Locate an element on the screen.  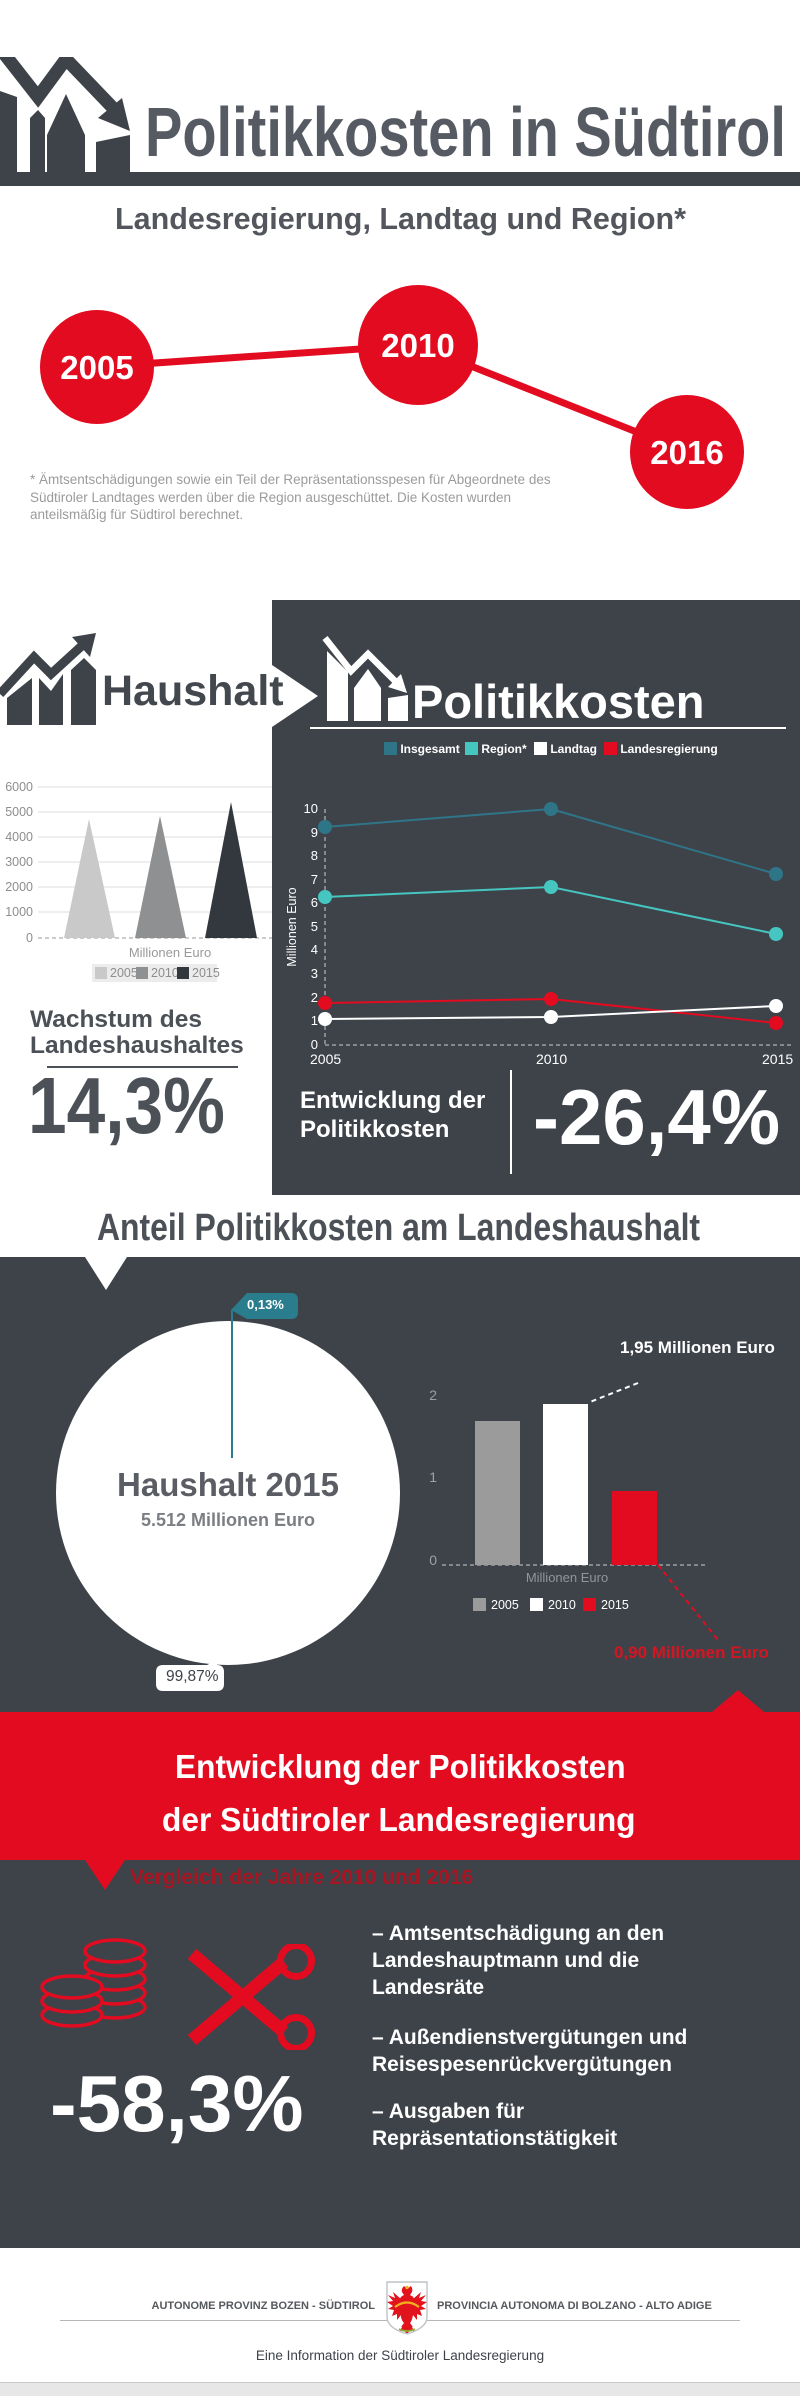
svg-text: 10 is located at coordinates (311, 808).